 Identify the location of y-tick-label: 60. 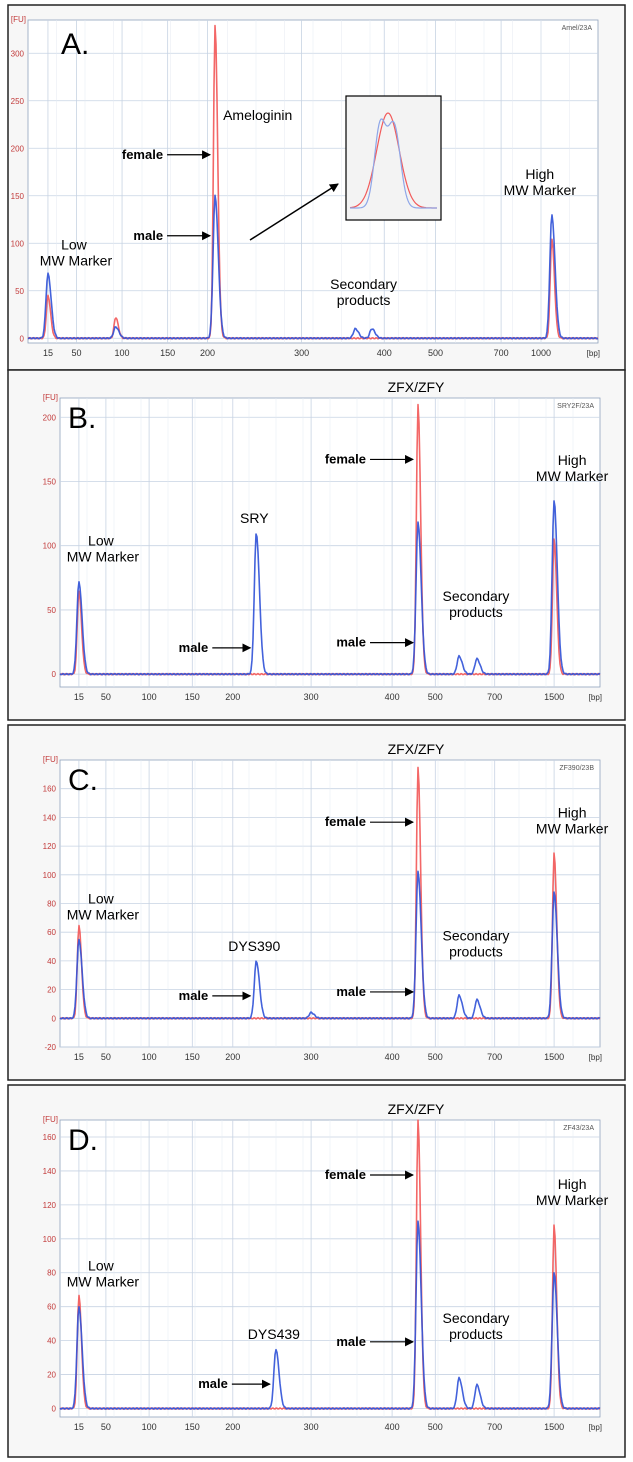
(51, 932).